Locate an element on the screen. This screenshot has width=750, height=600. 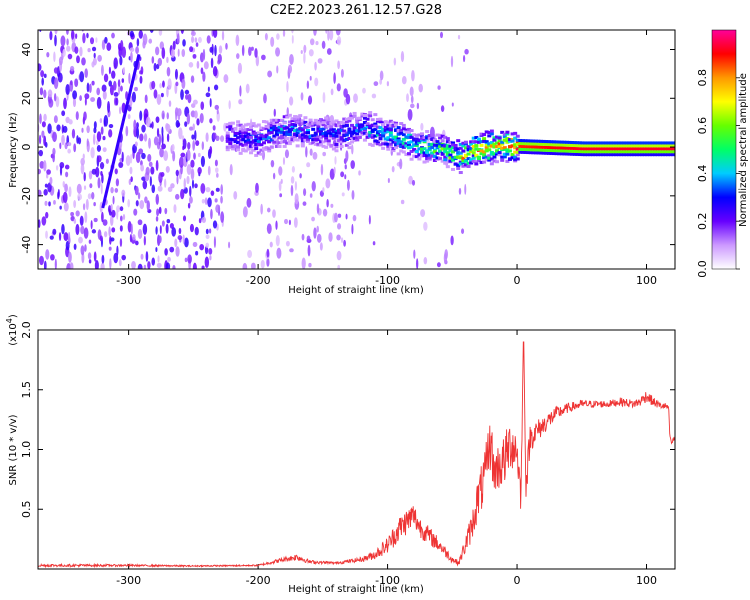
colorbar-tick-label: 0.2 is located at coordinates (702, 221).